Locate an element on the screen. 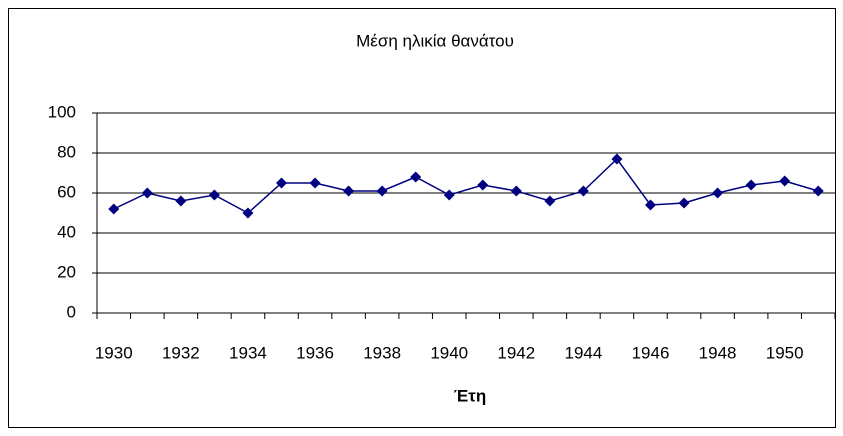  x-tick-label: 1948 is located at coordinates (718, 352).